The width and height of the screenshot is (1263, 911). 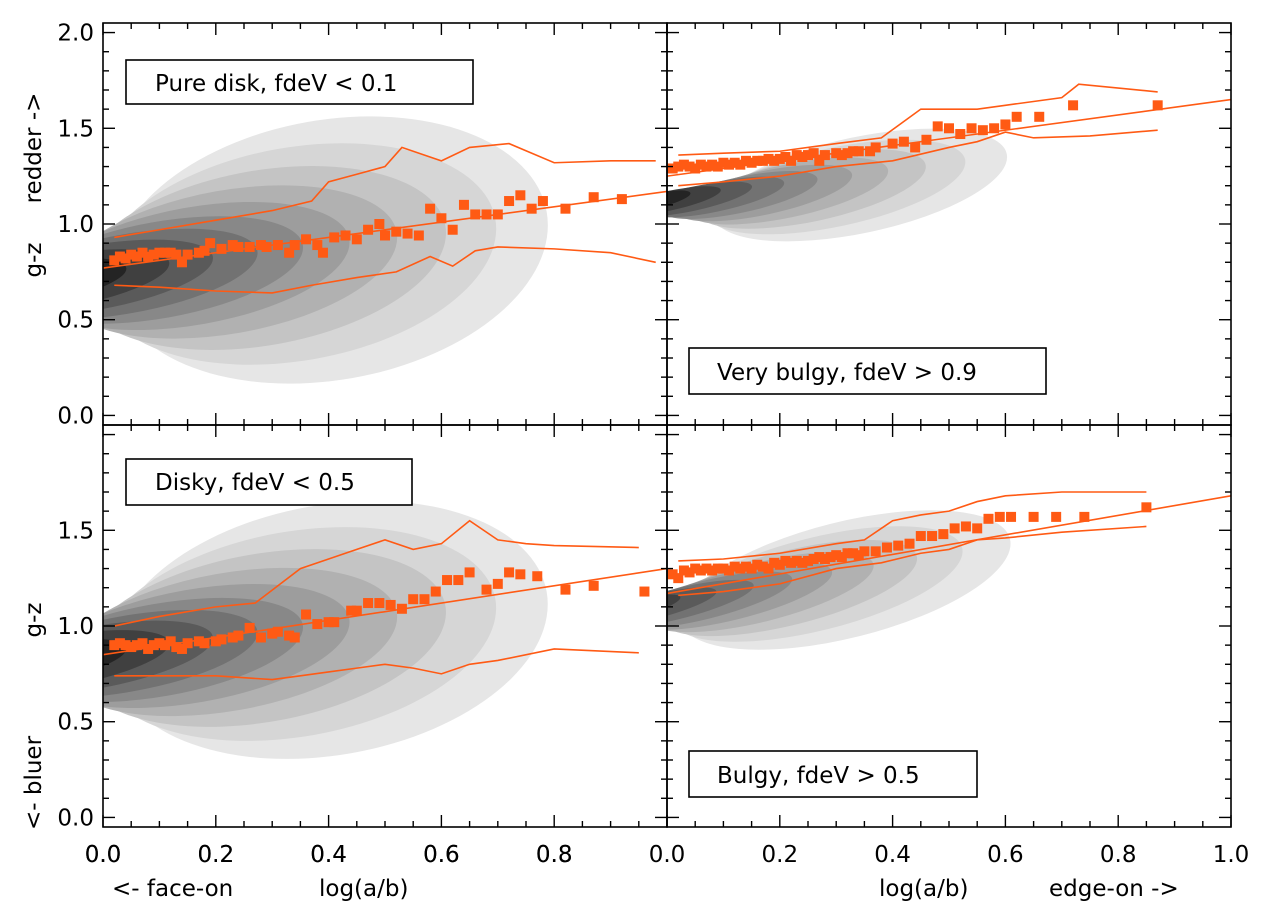 I want to click on panel-series, so click(x=949, y=135).